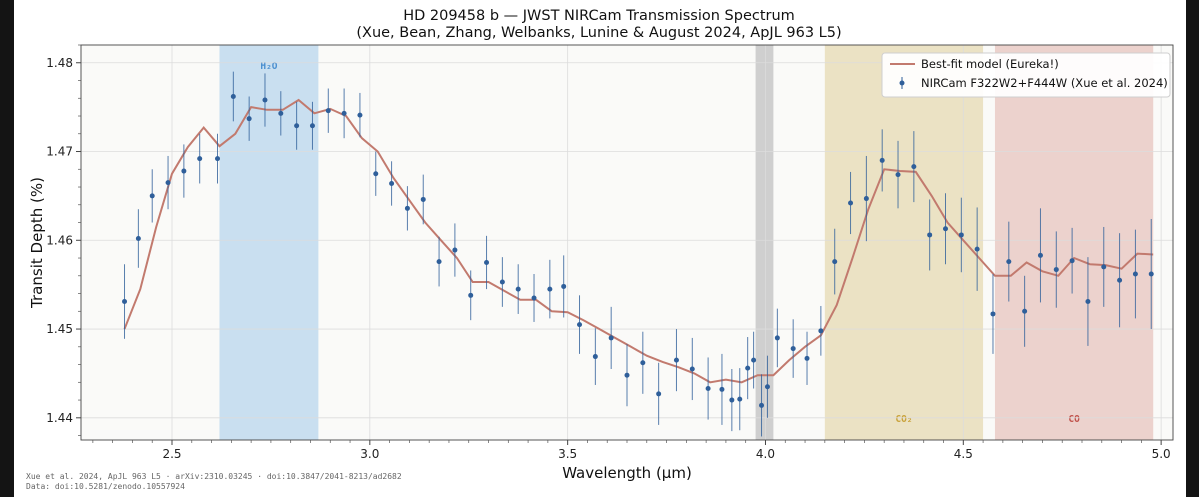 Image resolution: width=1199 pixels, height=497 pixels. I want to click on band-label-2: CO₂, so click(903, 419).